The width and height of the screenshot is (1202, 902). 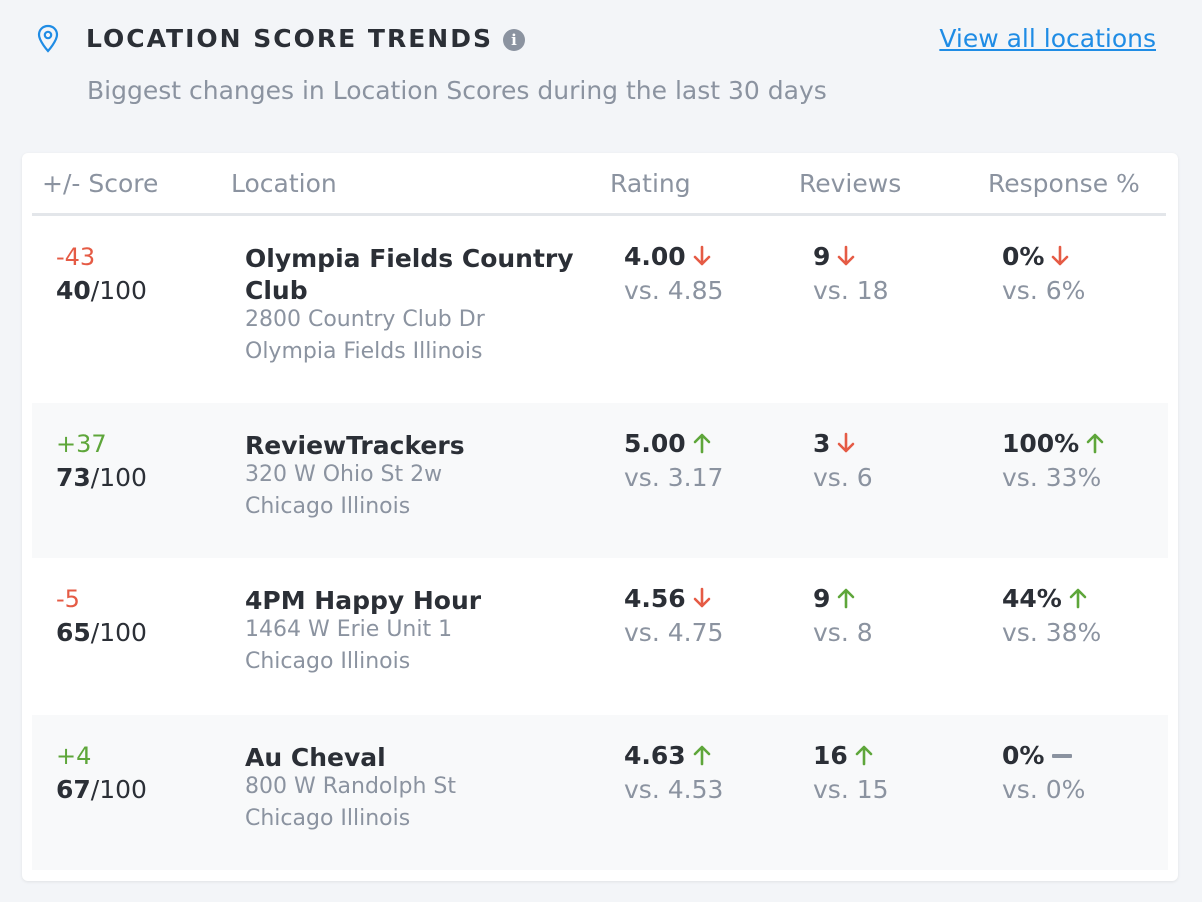 What do you see at coordinates (68, 599) in the screenshot?
I see `score-delta: -5` at bounding box center [68, 599].